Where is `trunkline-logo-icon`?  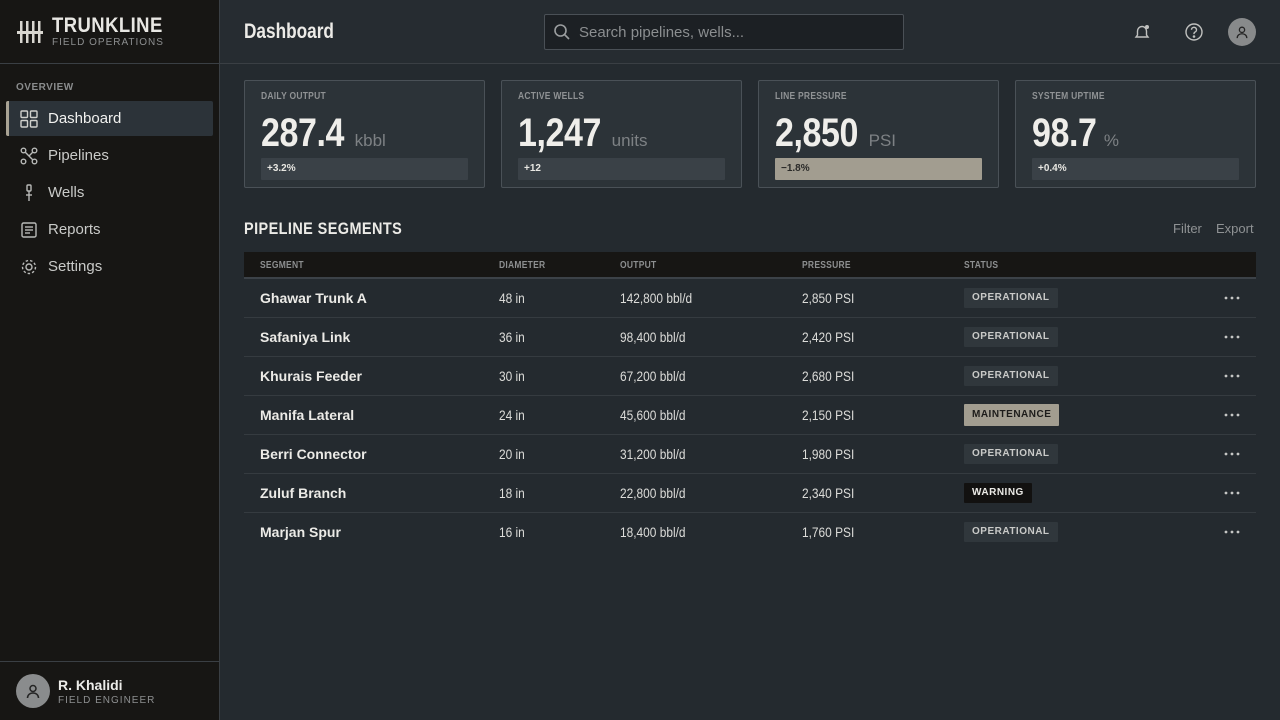
trunkline-logo-icon is located at coordinates (30, 32).